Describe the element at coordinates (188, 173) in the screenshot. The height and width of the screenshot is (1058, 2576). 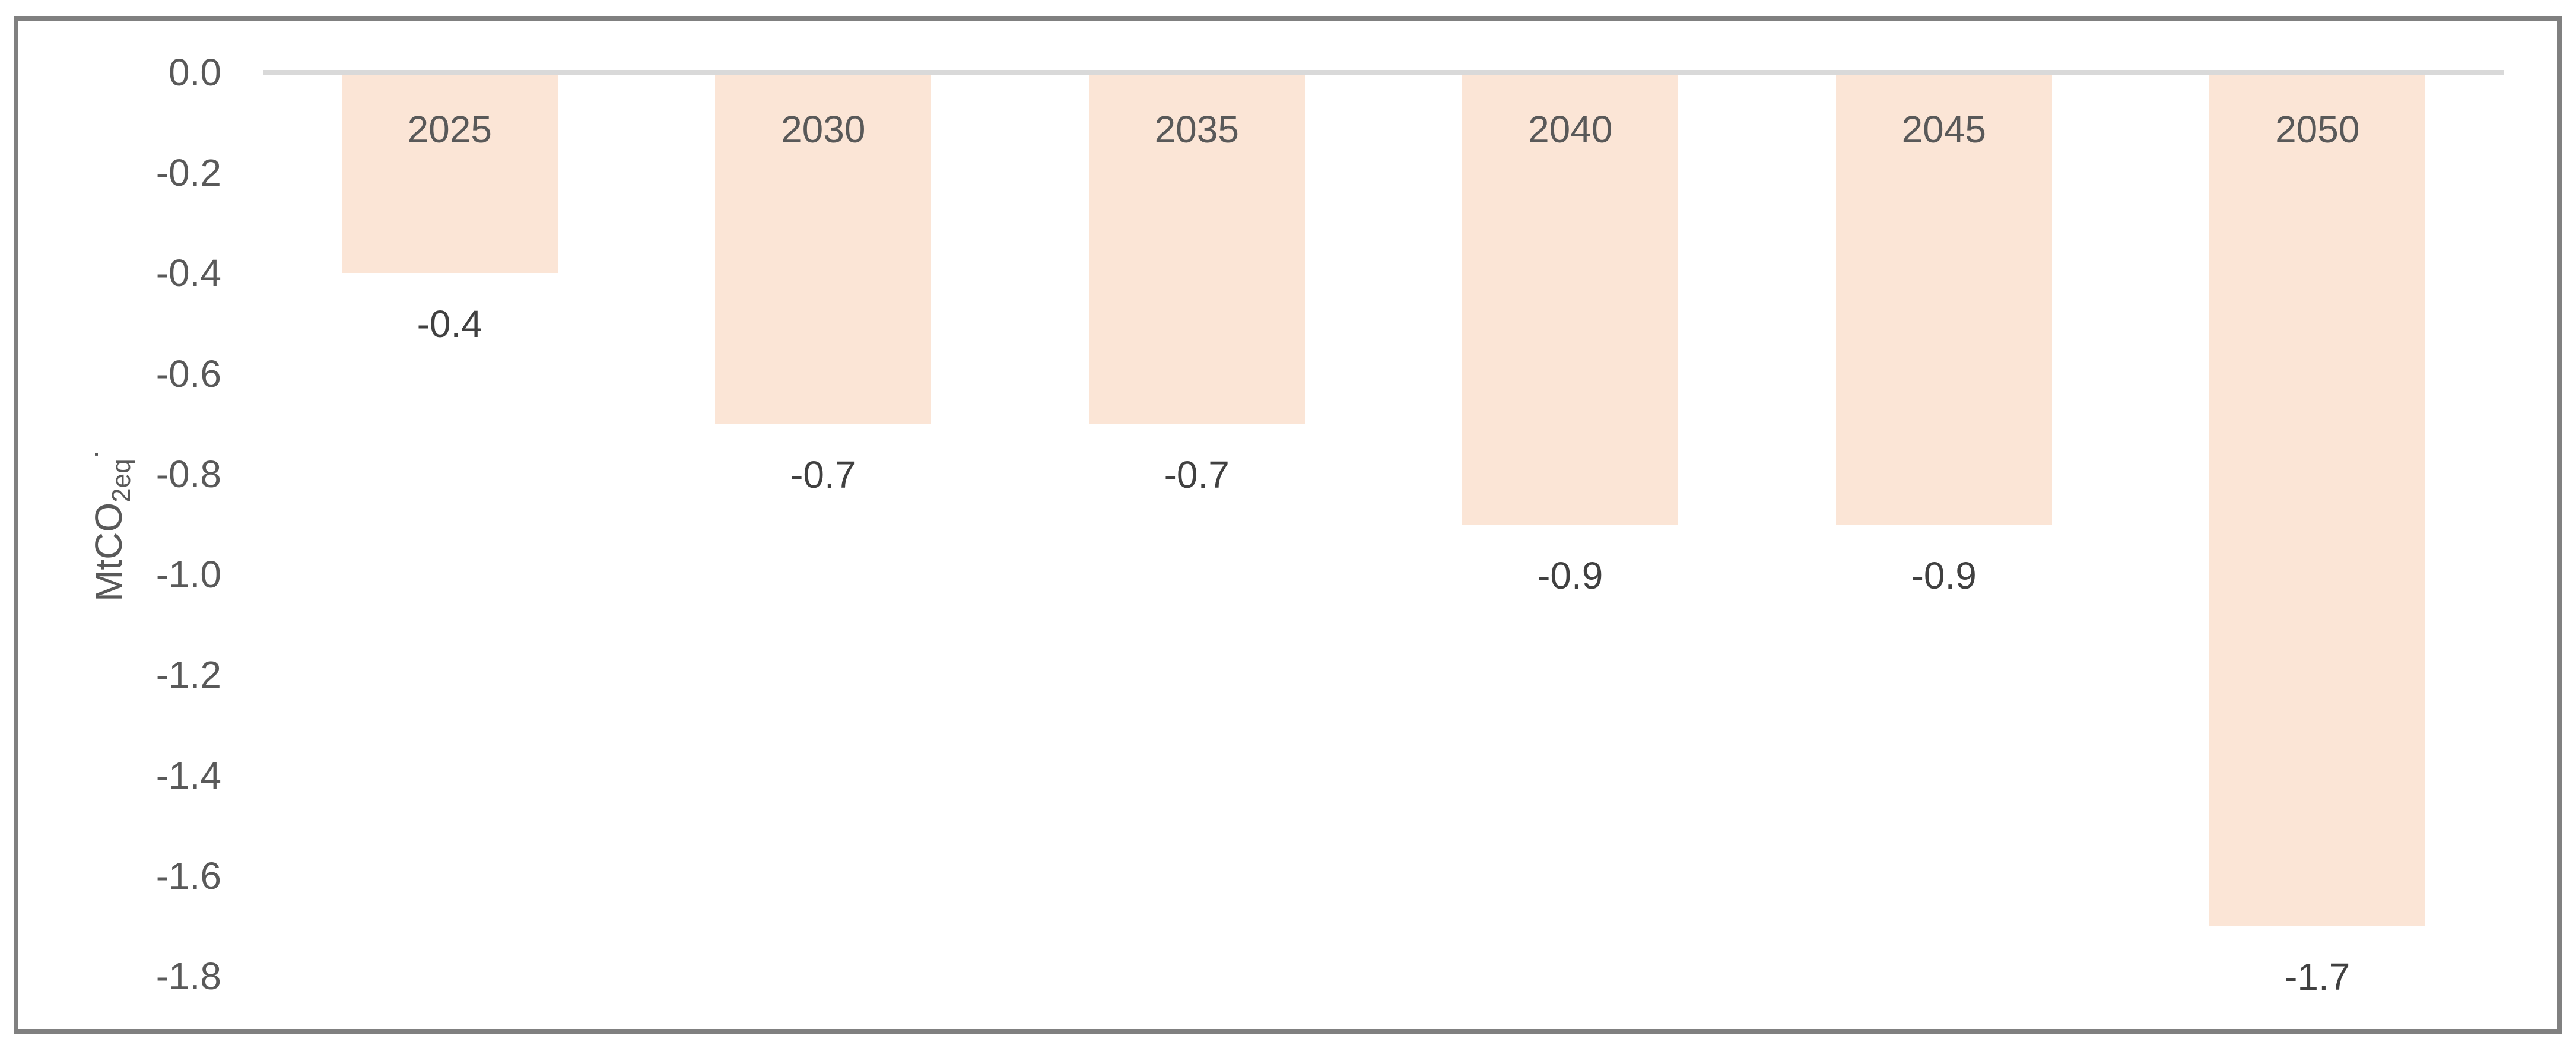
I see `y-axis-tick-label: -0.2` at that location.